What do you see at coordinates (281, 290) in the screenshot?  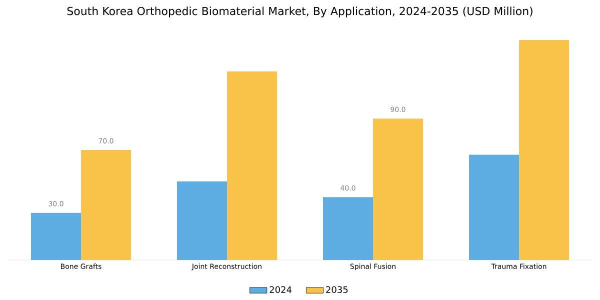 I see `legend-label: 2024` at bounding box center [281, 290].